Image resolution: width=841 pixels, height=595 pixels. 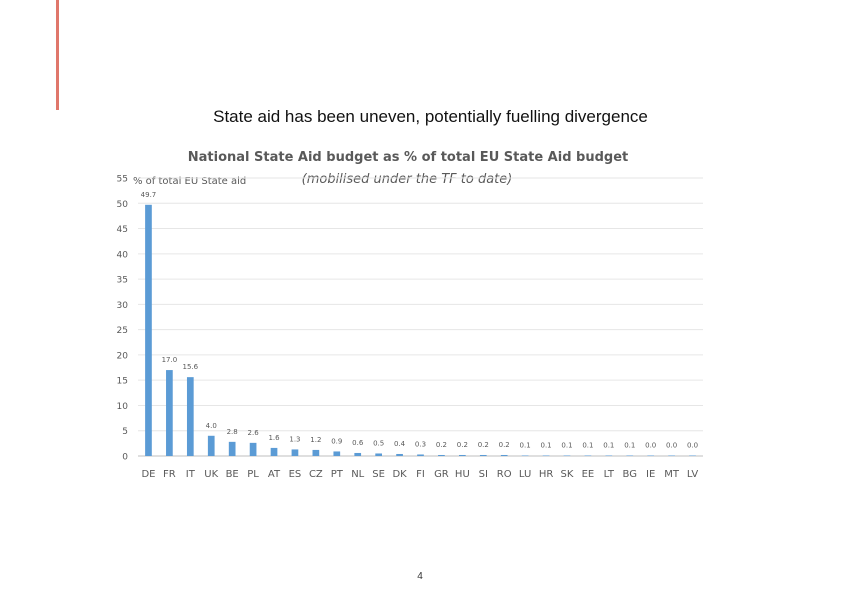 What do you see at coordinates (123, 319) in the screenshot?
I see `y-tick-labels: 0 5 10 15 20 25 30 35 40 45 50 55` at bounding box center [123, 319].